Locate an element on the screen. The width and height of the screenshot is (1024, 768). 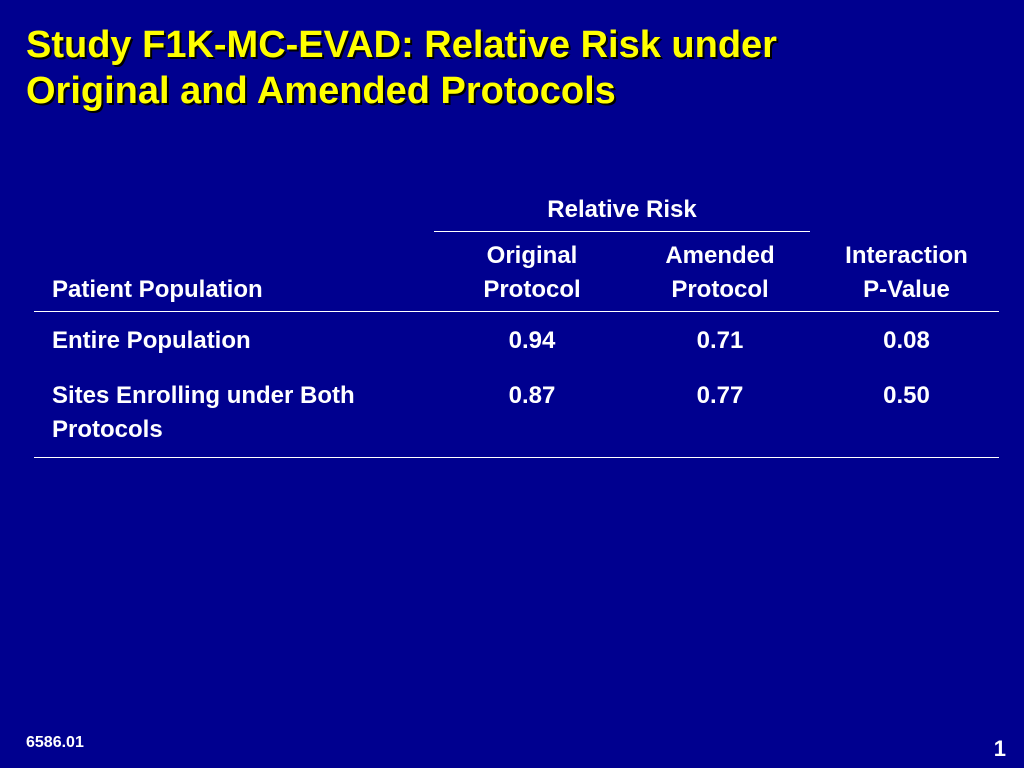
slide-title-line-1: Study F1K-MC-EVAD: Relative Risk under is located at coordinates (401, 45).